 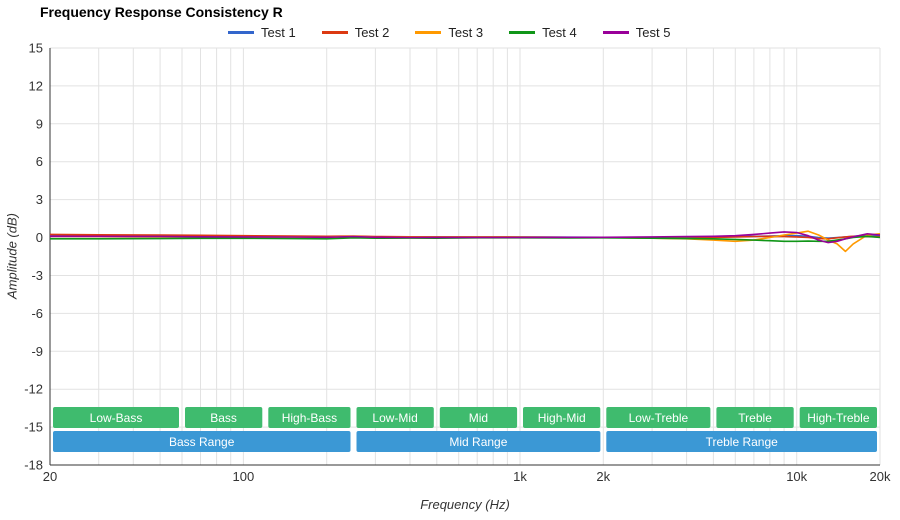 I want to click on sub-band-high-treble, so click(x=838, y=417).